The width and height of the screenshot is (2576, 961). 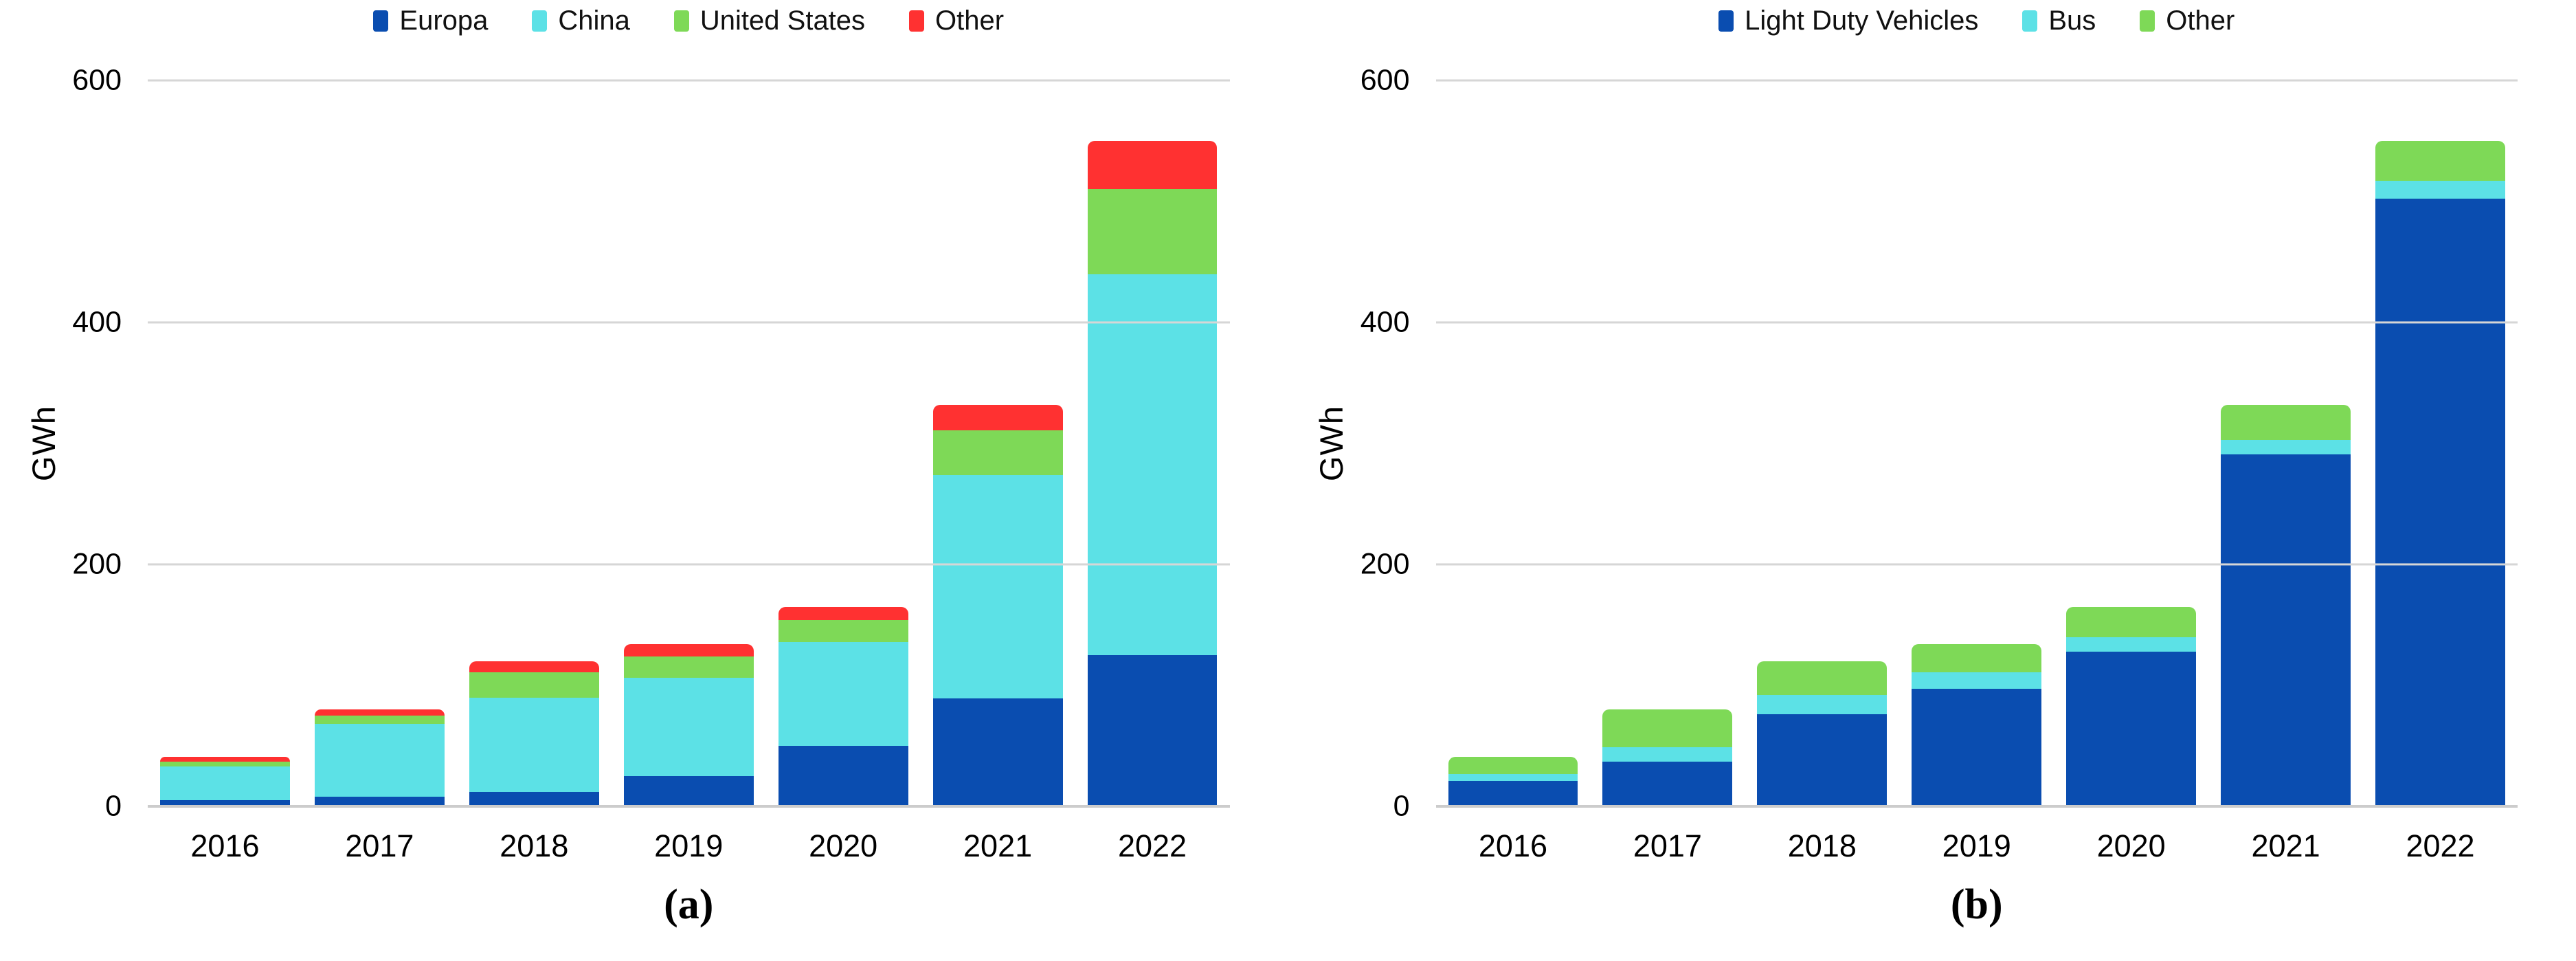 What do you see at coordinates (782, 20) in the screenshot?
I see `legend-label-united-states: United States` at bounding box center [782, 20].